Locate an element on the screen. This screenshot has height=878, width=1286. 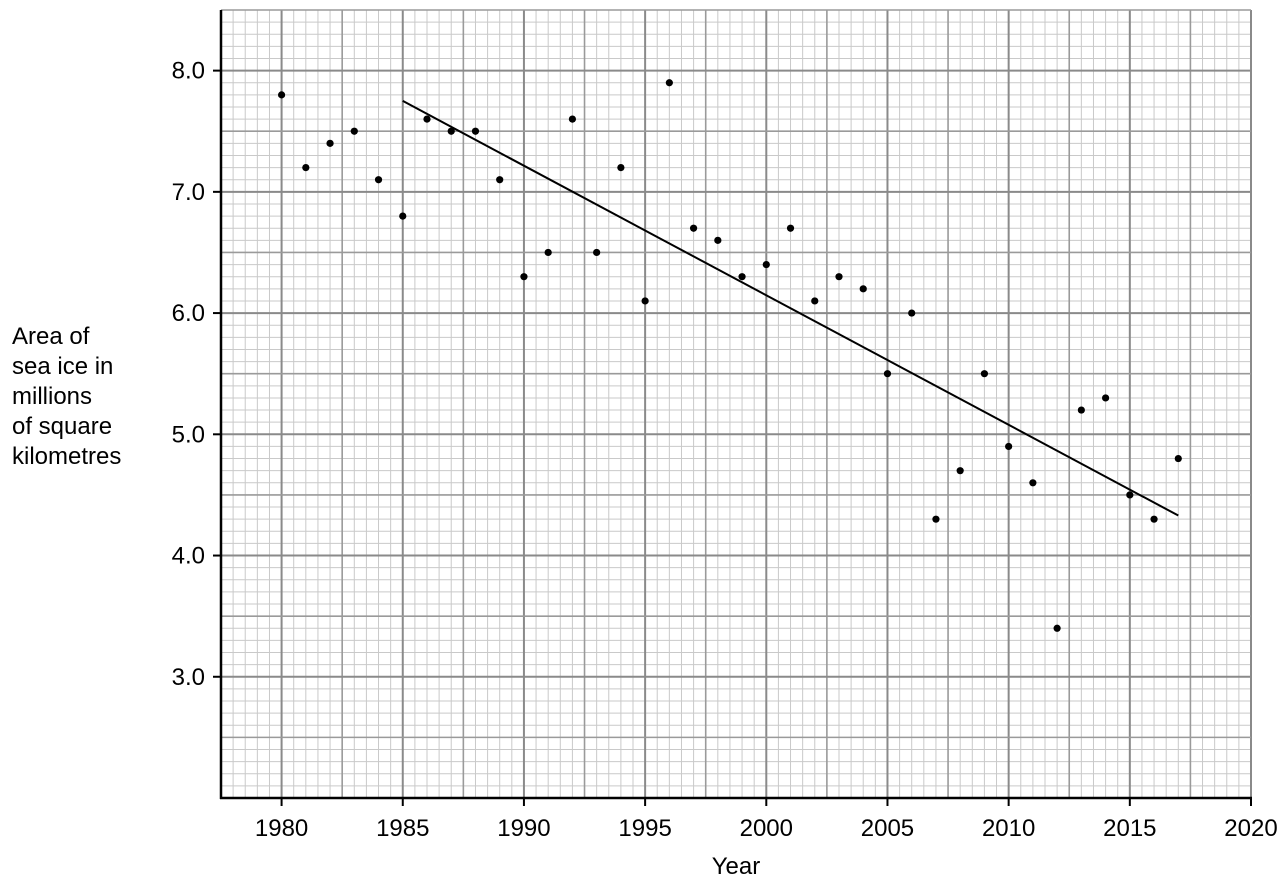
x-tick-label: 2005 is located at coordinates (887, 828).